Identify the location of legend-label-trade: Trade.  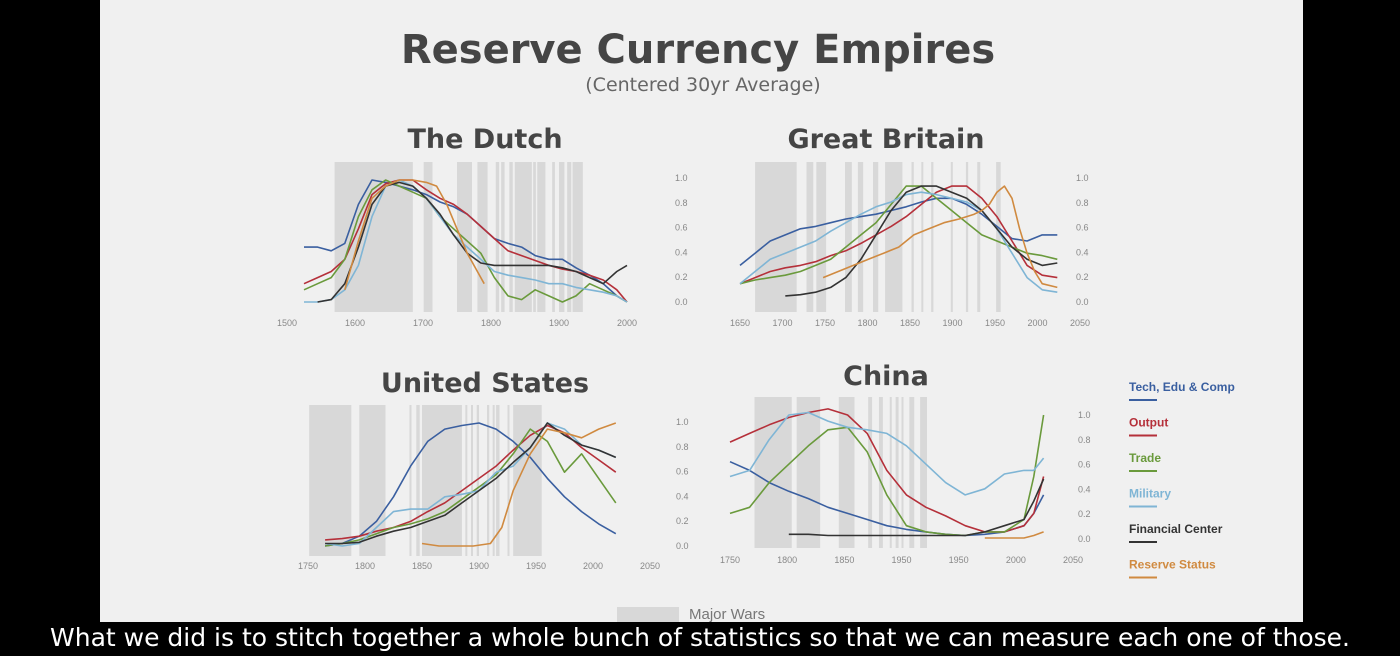
(1145, 458).